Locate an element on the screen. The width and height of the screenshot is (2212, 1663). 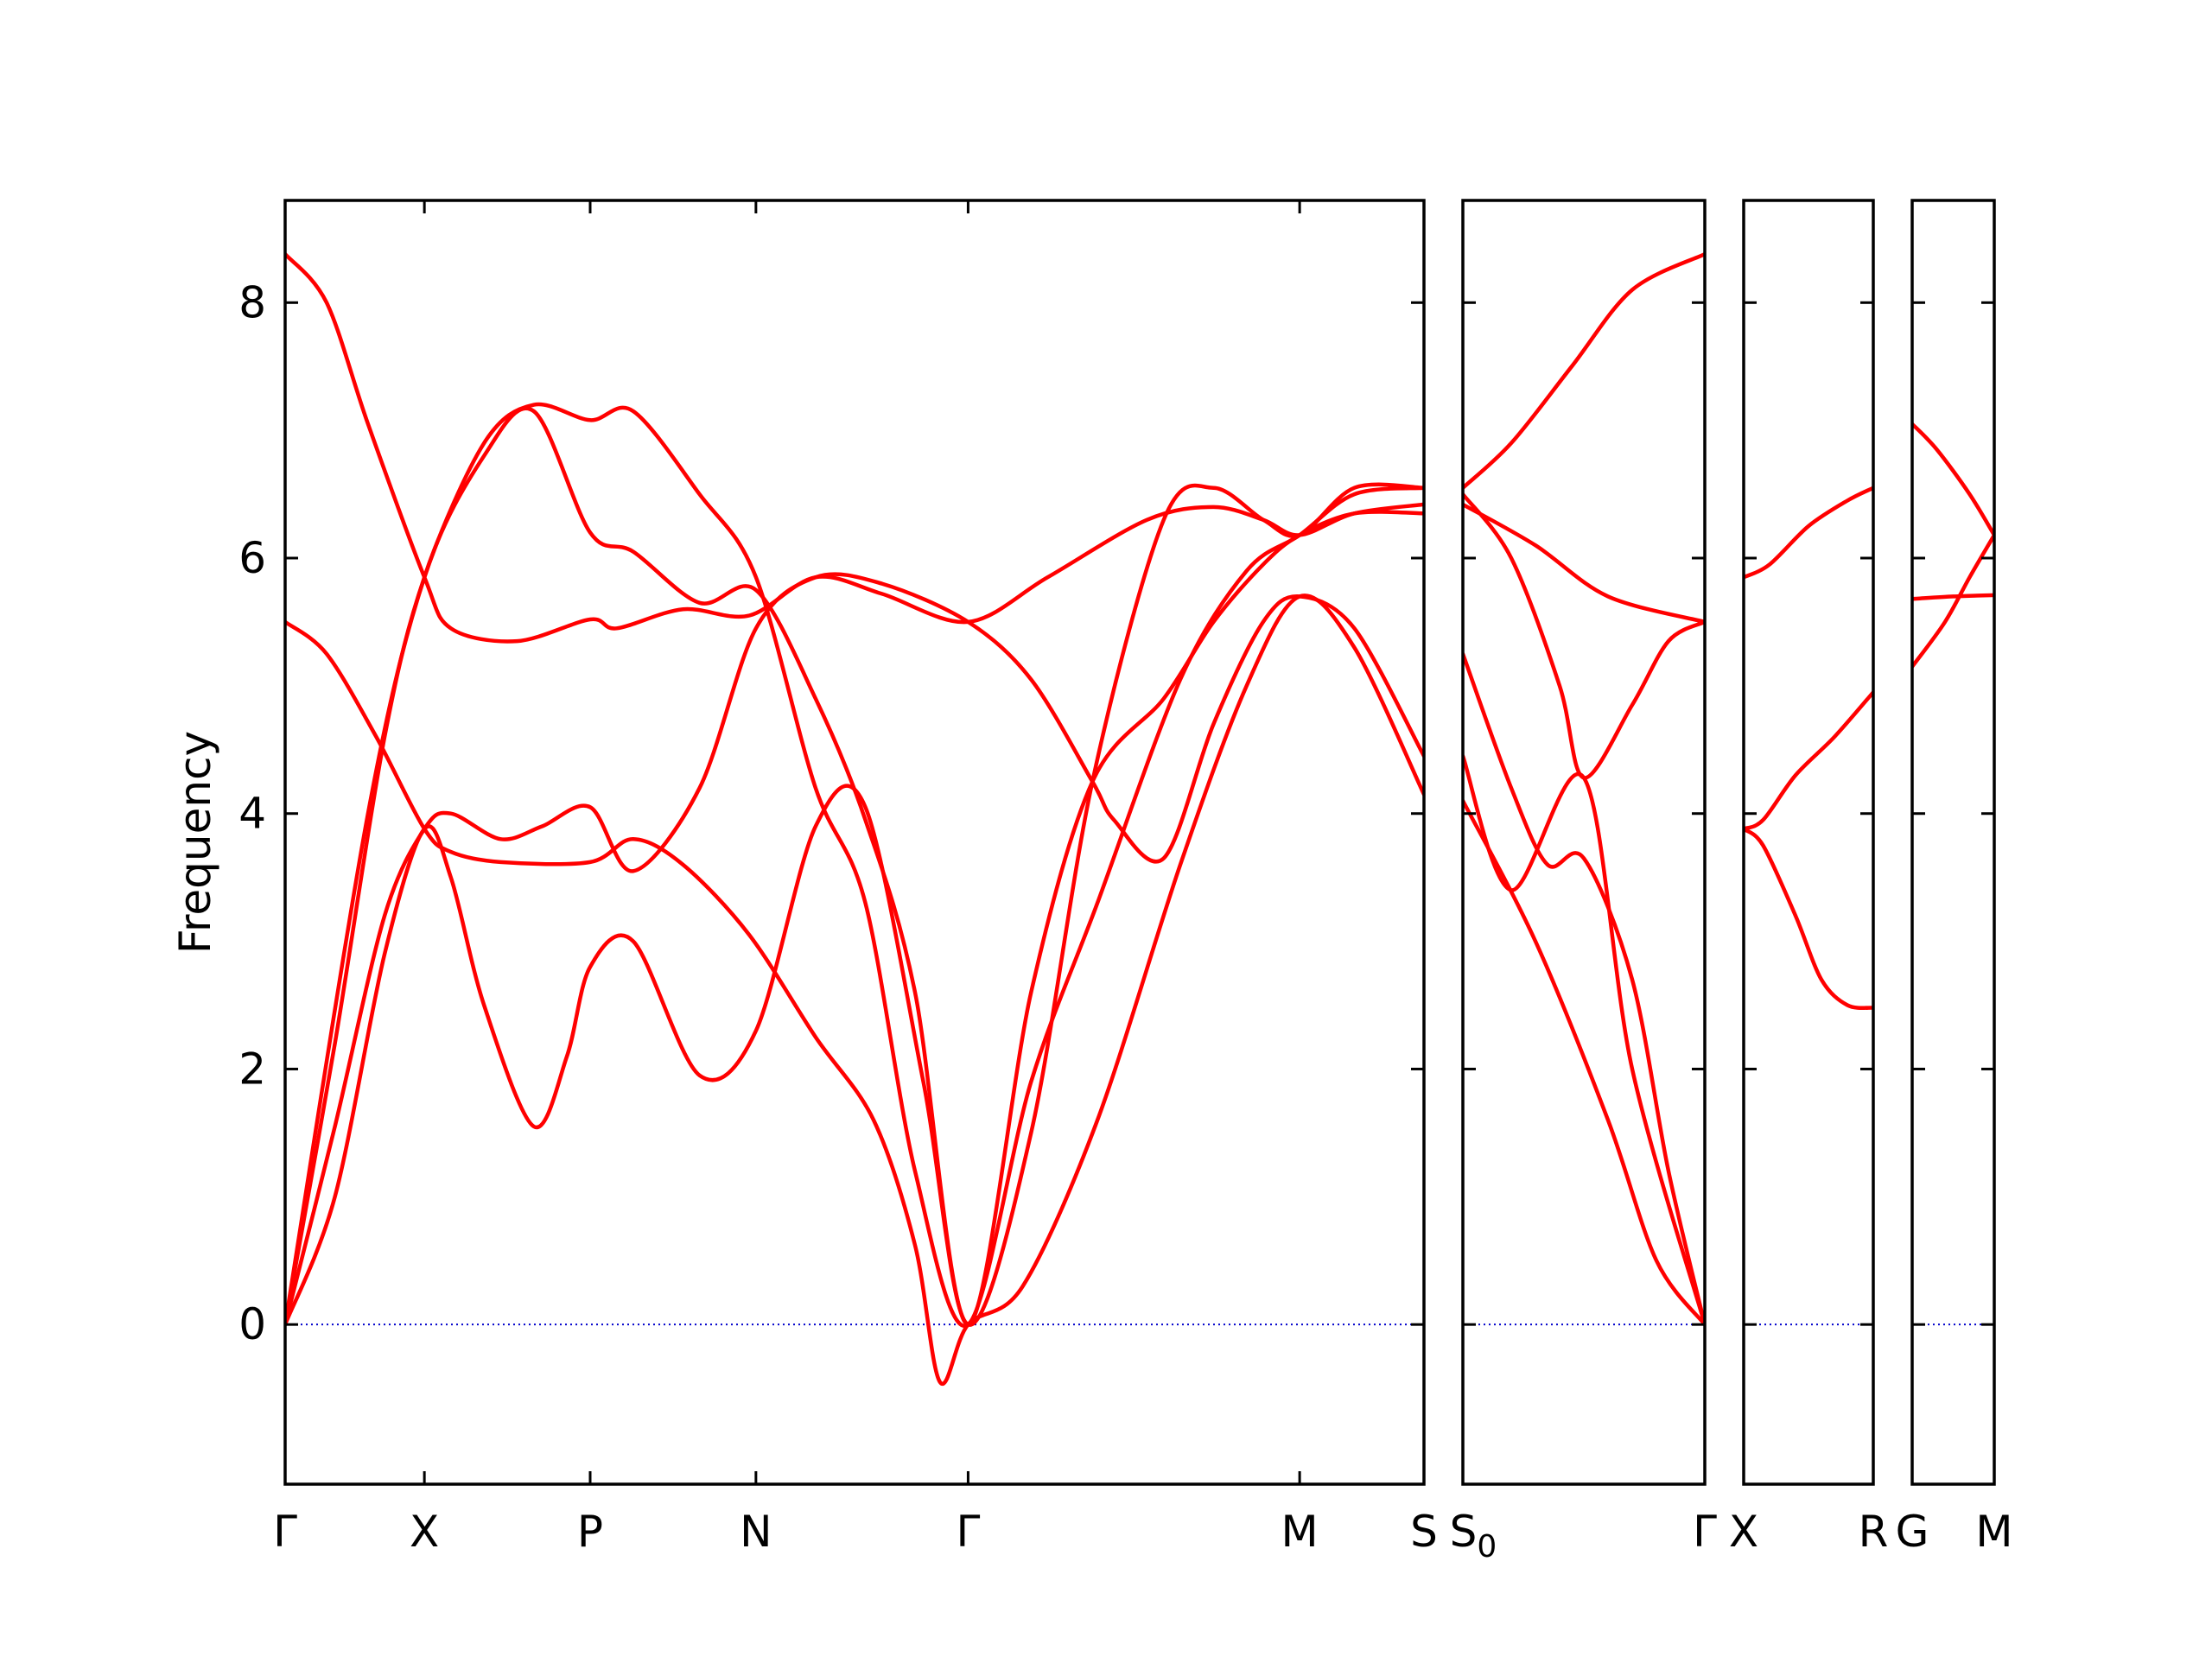
x-tick-label: P is located at coordinates (590, 1532).